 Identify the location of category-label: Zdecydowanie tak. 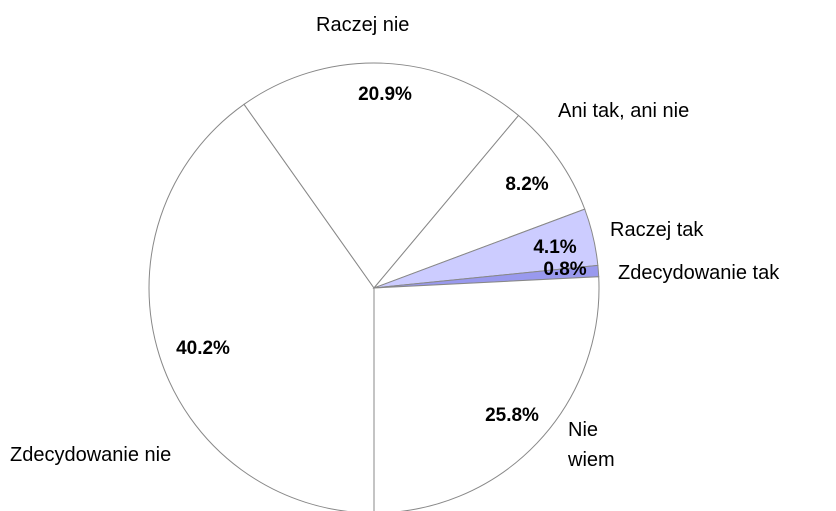
(699, 273).